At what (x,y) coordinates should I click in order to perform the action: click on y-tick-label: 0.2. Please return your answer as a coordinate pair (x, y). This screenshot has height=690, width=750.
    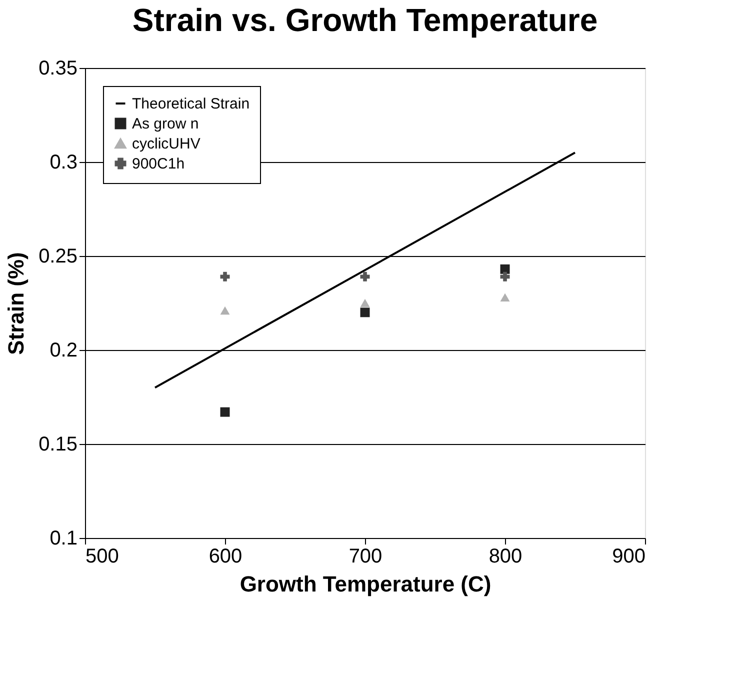
    Looking at the image, I should click on (64, 351).